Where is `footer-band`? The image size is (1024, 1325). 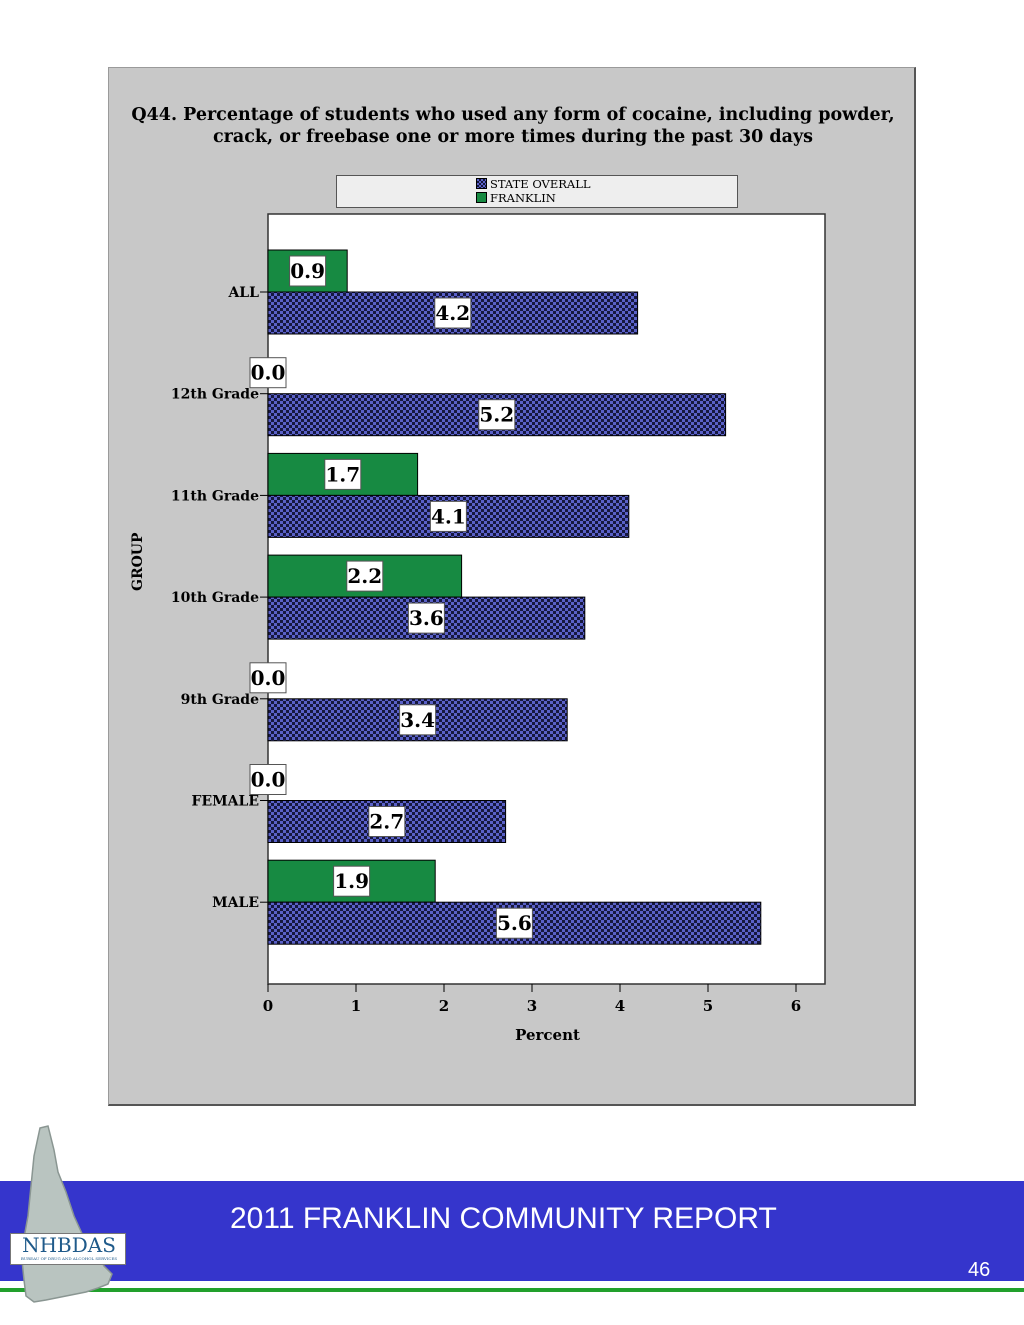
footer-band is located at coordinates (512, 1231).